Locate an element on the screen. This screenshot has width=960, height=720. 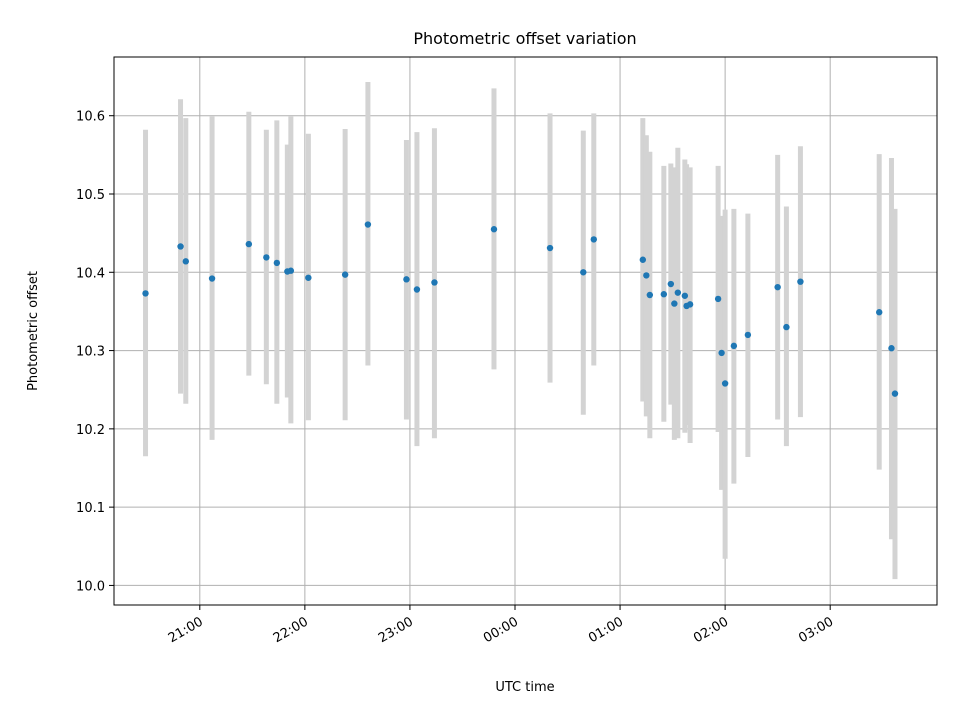
x-axis-label: UTC time is located at coordinates (524, 687).